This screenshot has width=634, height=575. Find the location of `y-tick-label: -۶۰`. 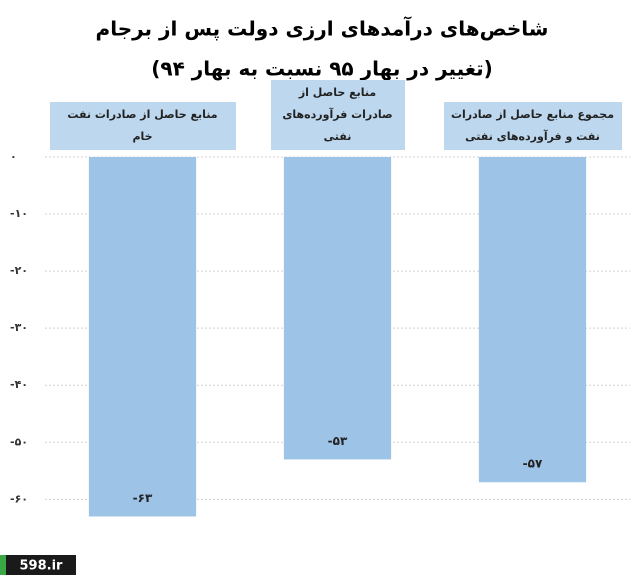

y-tick-label: -۶۰ is located at coordinates (19, 498).